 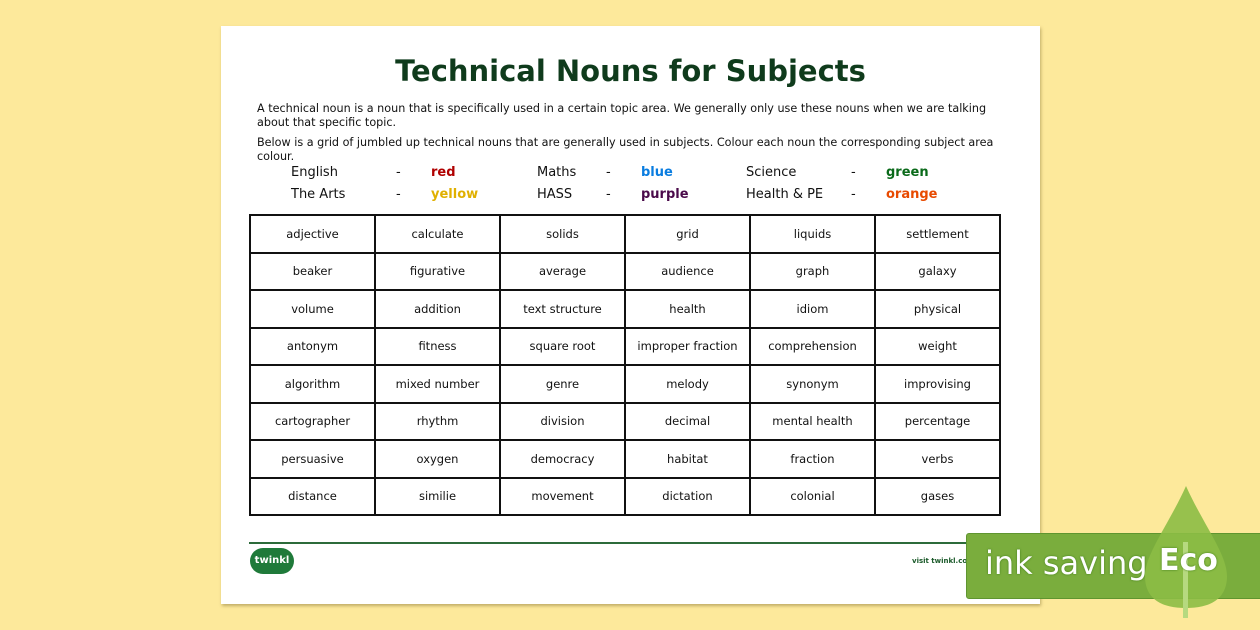 I want to click on noun-cell: volume, so click(x=312, y=309).